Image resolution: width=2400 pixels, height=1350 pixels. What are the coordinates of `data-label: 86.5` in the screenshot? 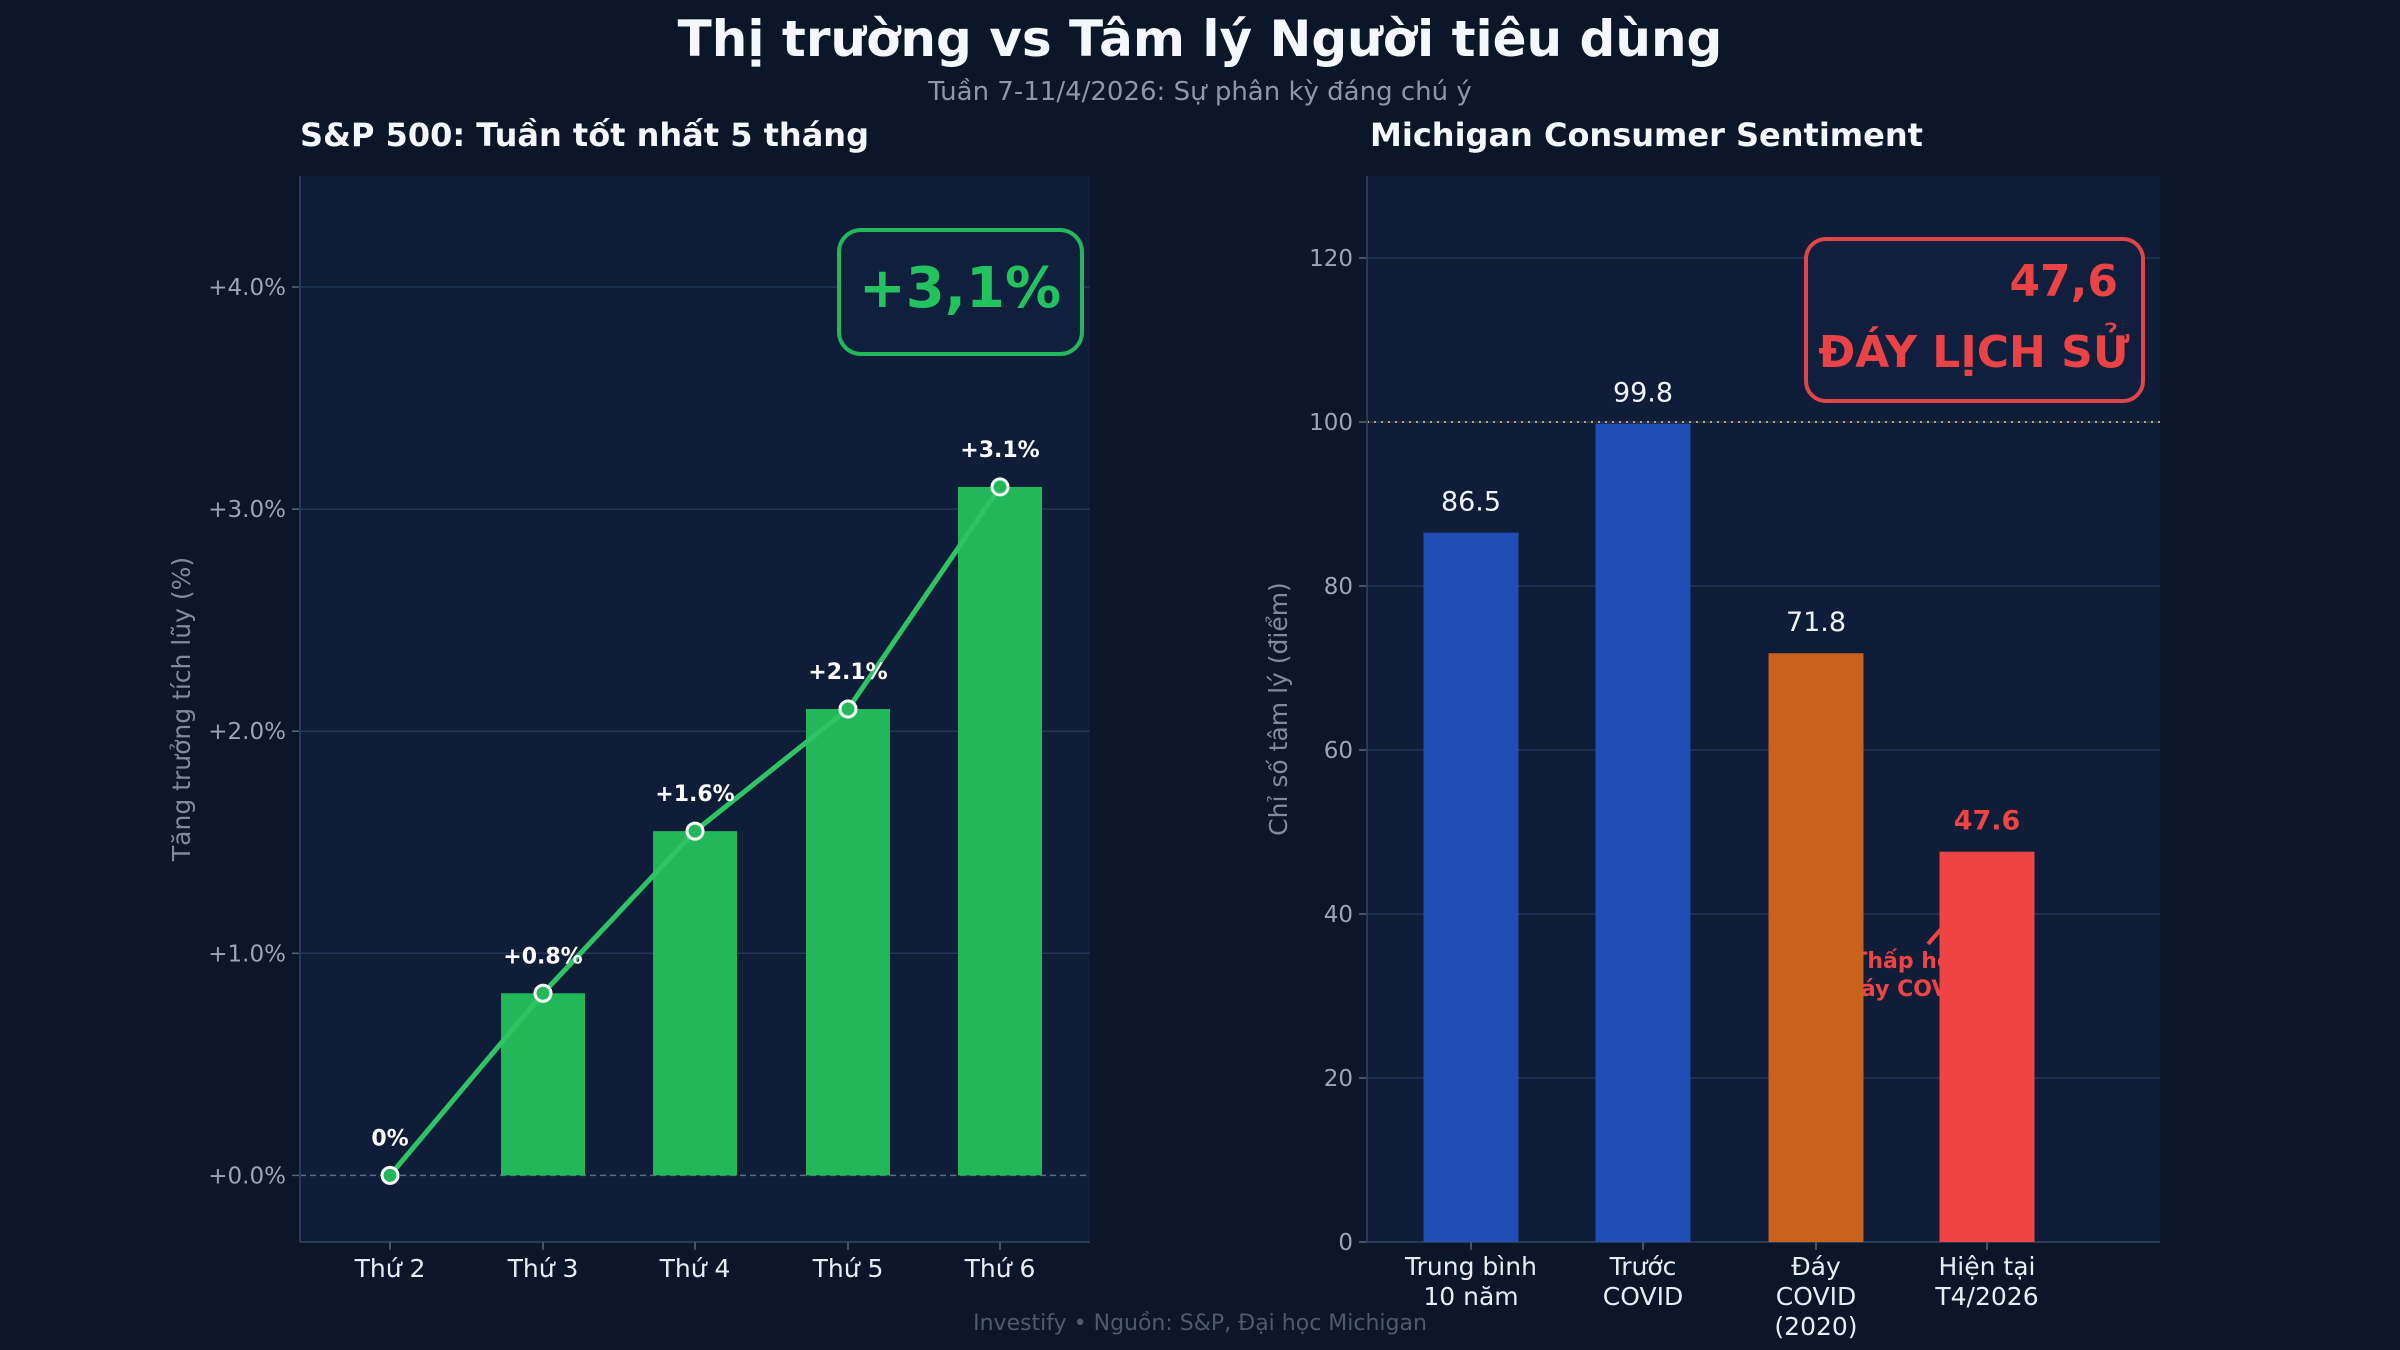 It's located at (1471, 502).